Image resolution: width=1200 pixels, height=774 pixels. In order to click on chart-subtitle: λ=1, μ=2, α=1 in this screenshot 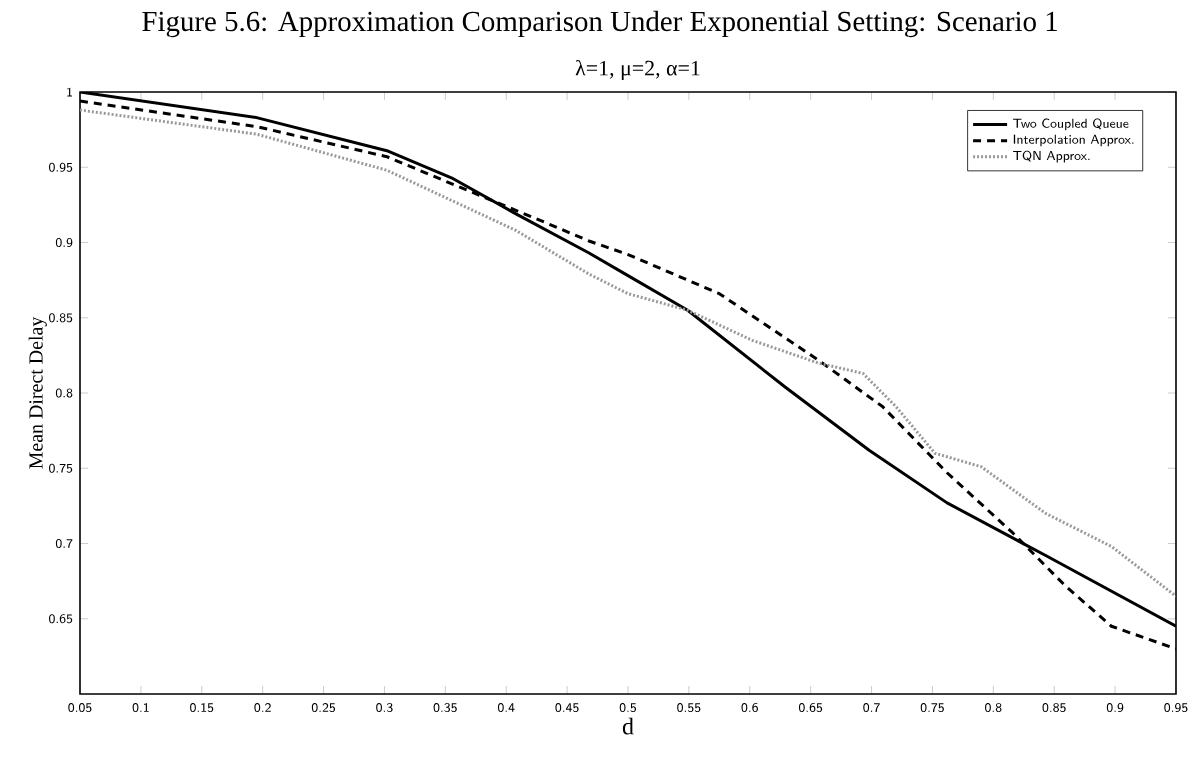, I will do `click(637, 70)`.